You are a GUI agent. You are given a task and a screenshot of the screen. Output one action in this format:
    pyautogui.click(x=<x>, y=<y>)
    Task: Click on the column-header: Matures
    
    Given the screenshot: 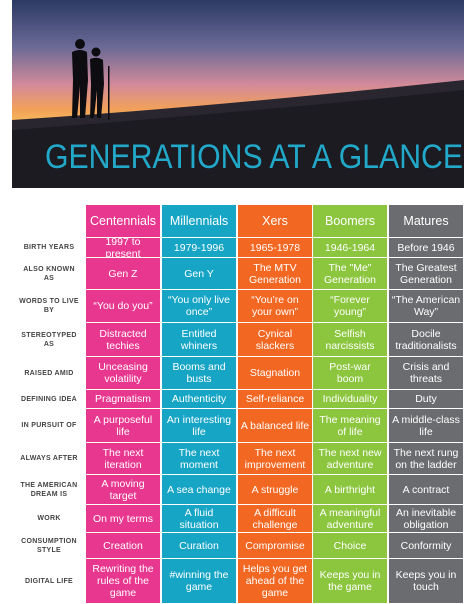 What is the action you would take?
    pyautogui.click(x=426, y=221)
    